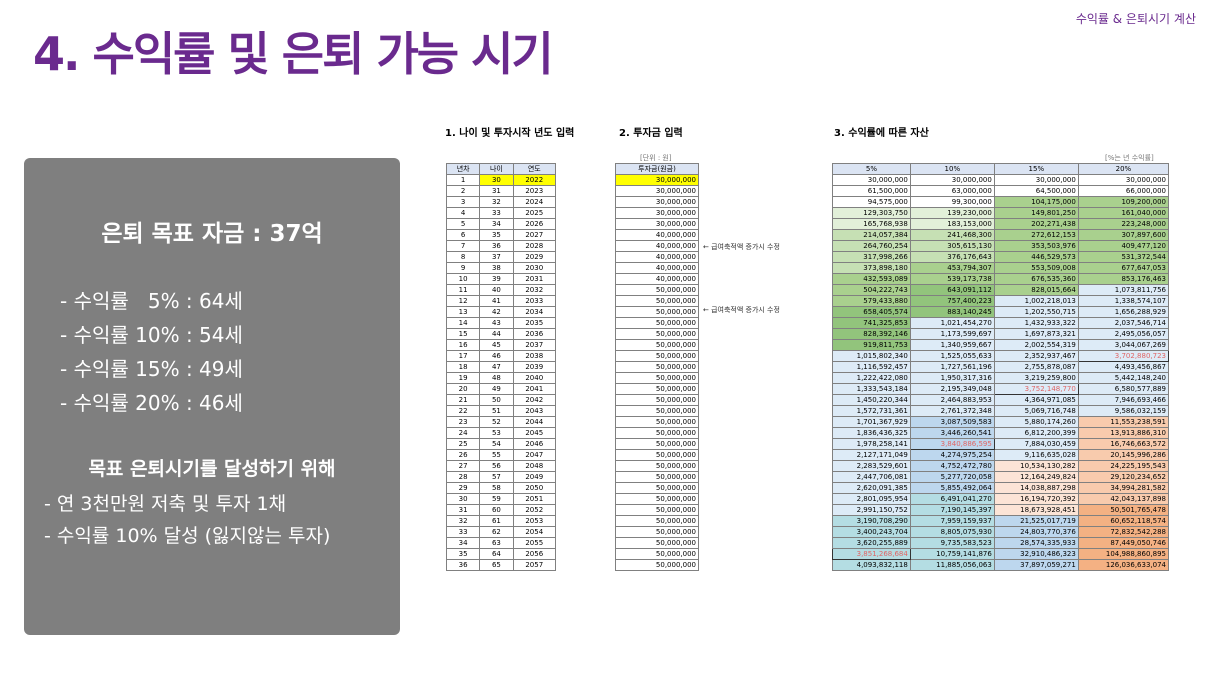 The image size is (1216, 684). Describe the element at coordinates (871, 488) in the screenshot. I see `asset-cell: 2,620,091,385` at that location.